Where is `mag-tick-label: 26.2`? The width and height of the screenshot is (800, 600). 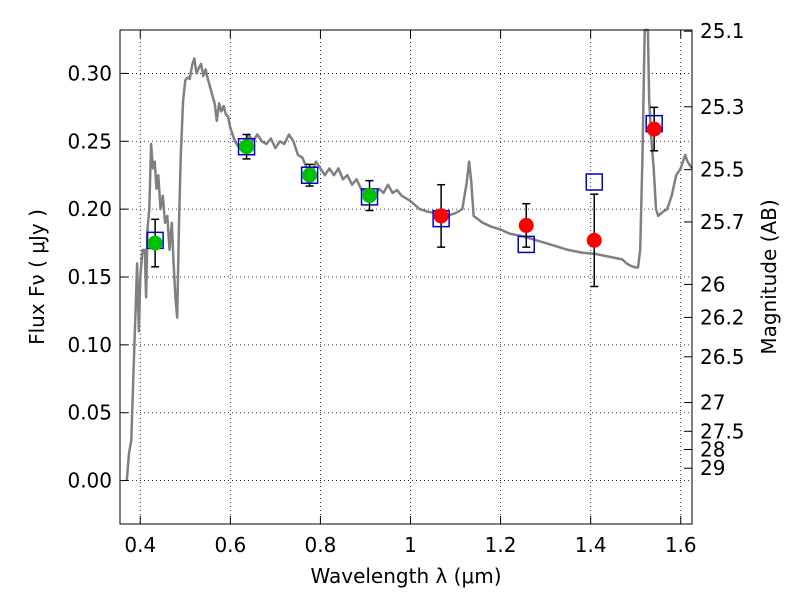 mag-tick-label: 26.2 is located at coordinates (722, 317).